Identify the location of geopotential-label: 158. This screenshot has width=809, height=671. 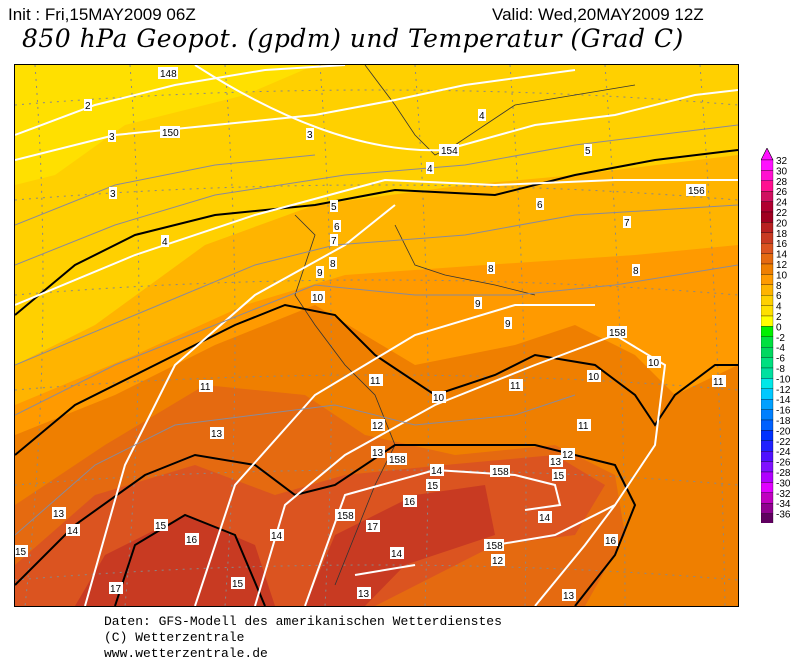
(494, 546).